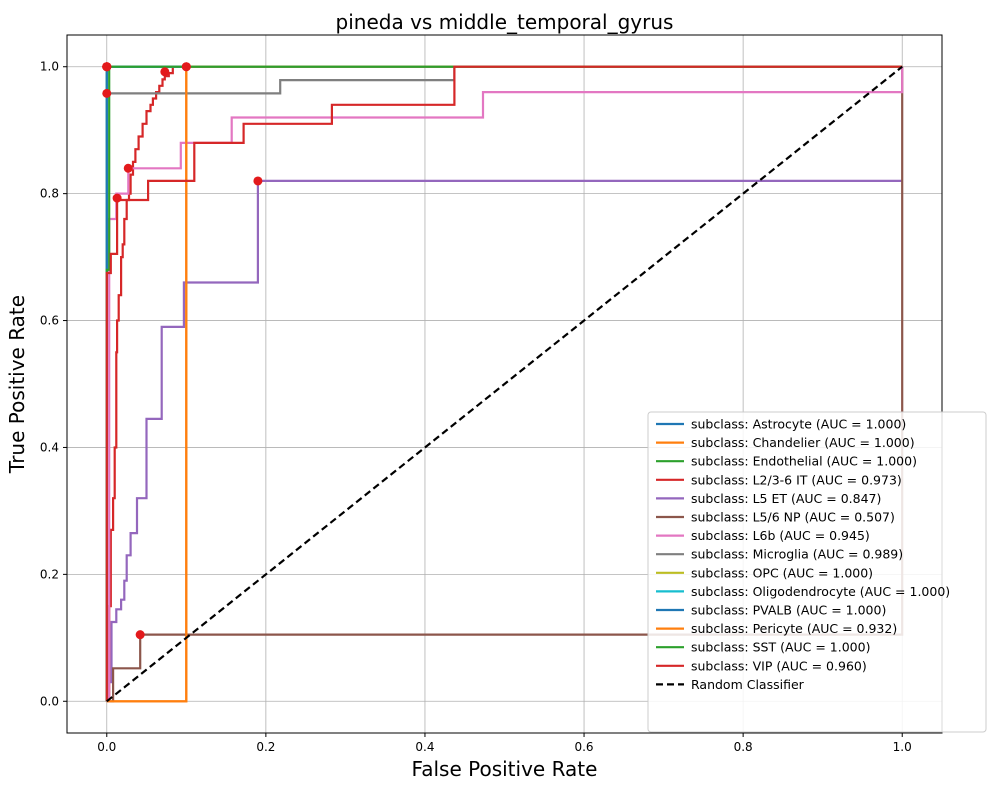 Image resolution: width=994 pixels, height=794 pixels. What do you see at coordinates (780, 647) in the screenshot?
I see `legend-label: subclass: SST (AUC = 1.000)` at bounding box center [780, 647].